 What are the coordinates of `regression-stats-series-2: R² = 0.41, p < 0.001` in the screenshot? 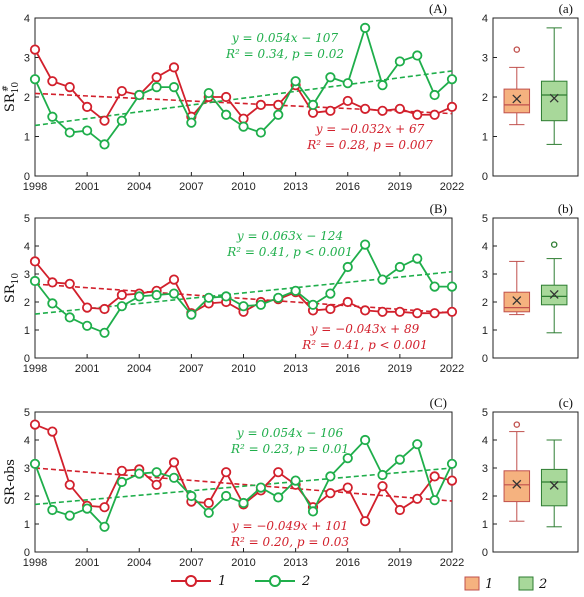 It's located at (289, 252).